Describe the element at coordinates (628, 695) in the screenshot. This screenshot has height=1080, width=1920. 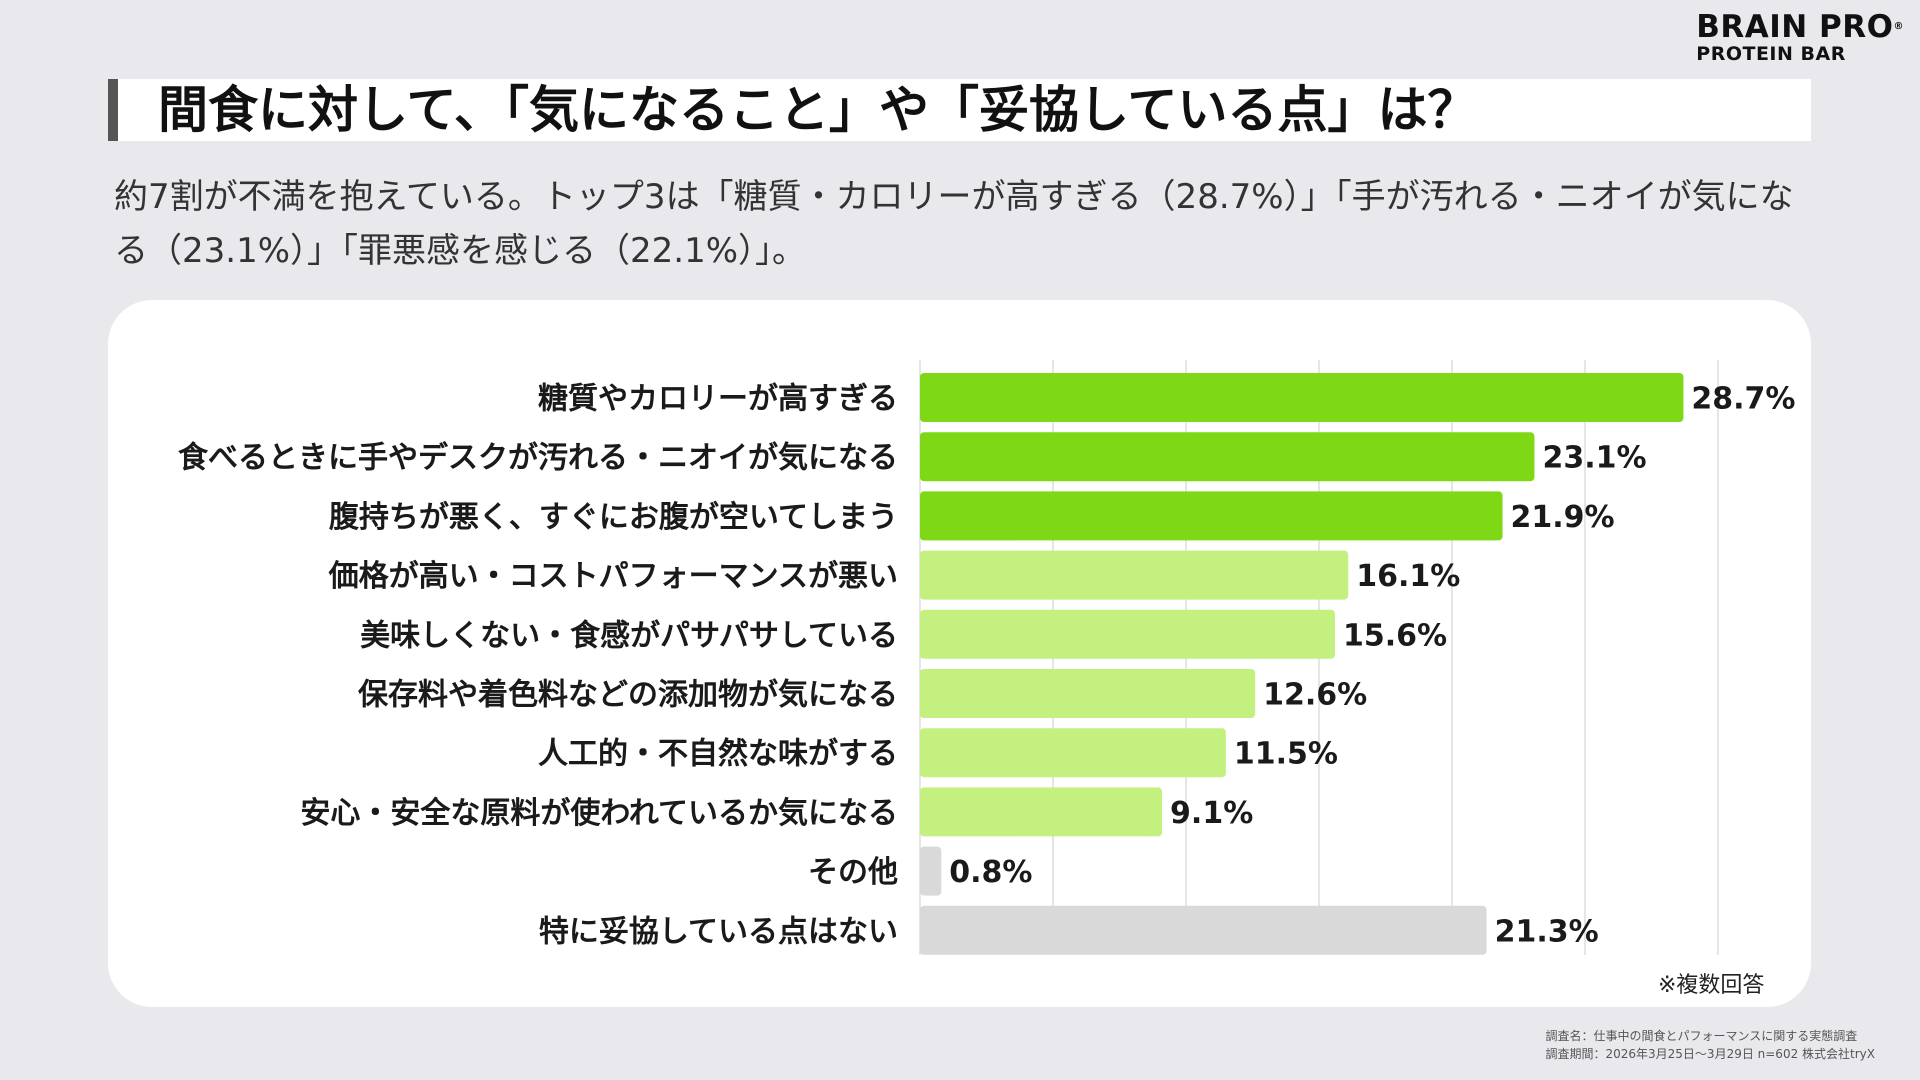
I see `category-label: 保存料や着色料などの添加物が気になる` at that location.